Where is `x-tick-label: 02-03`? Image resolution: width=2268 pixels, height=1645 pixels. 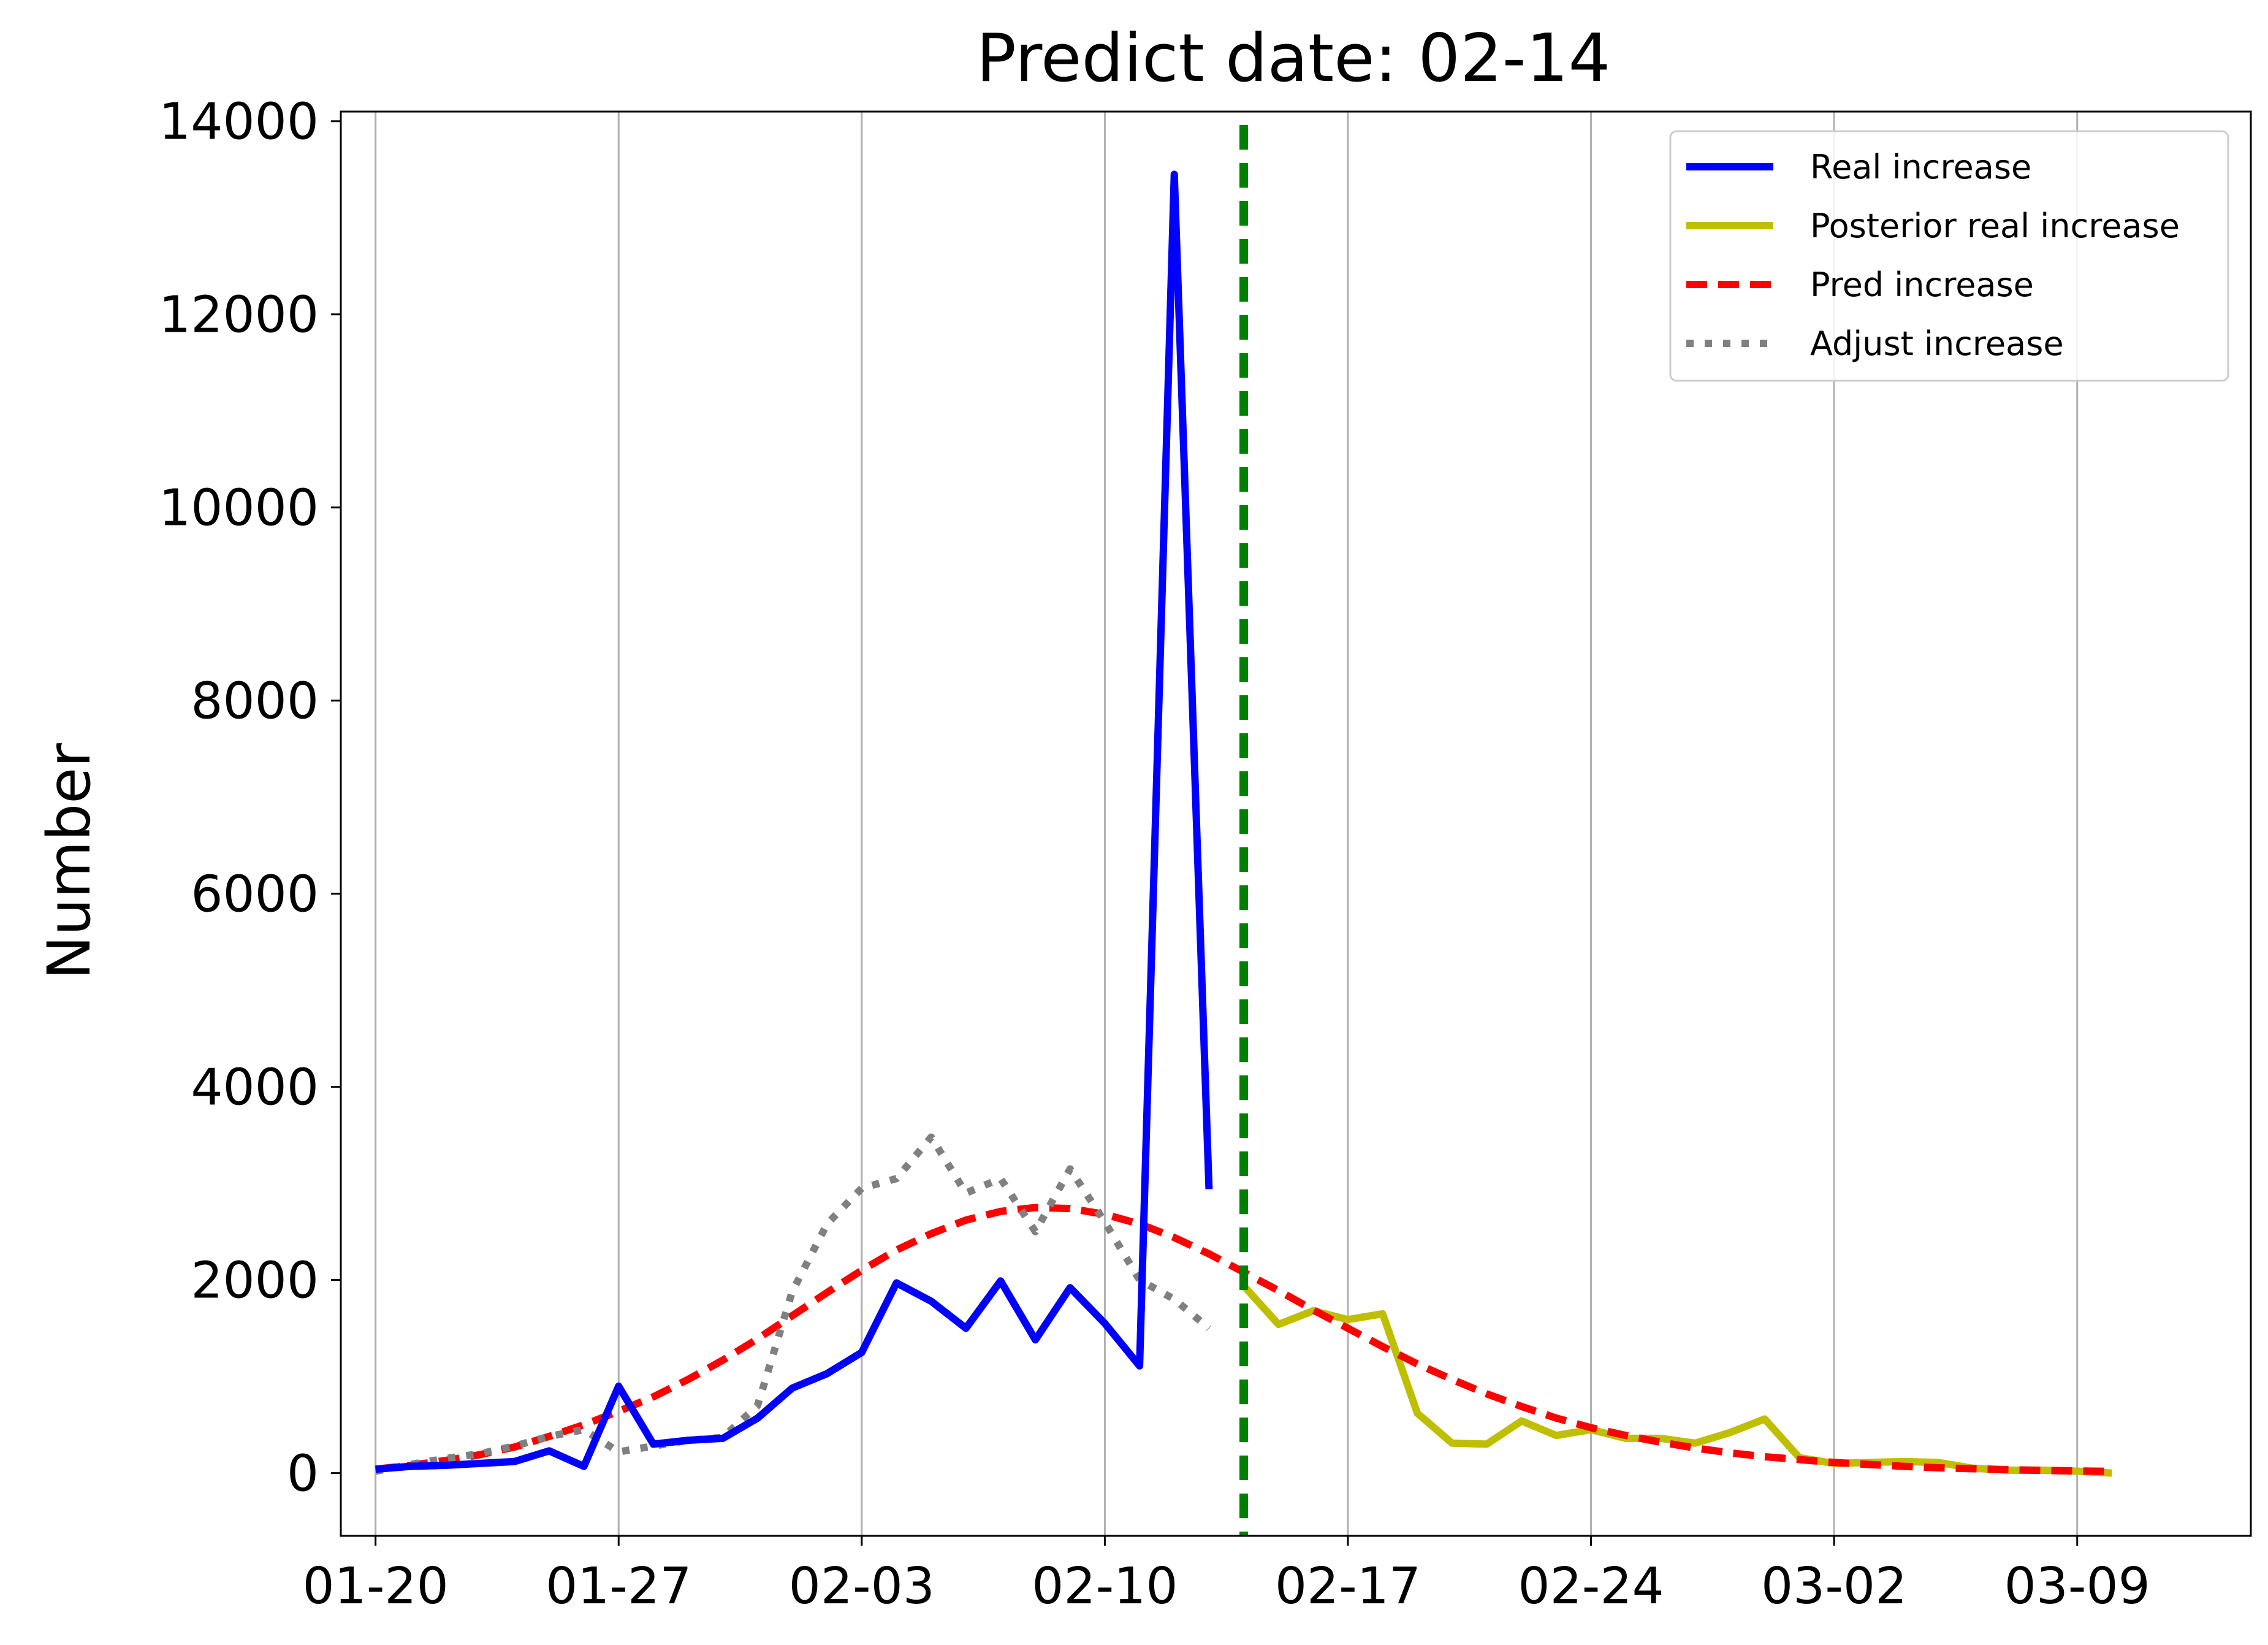 x-tick-label: 02-03 is located at coordinates (862, 1586).